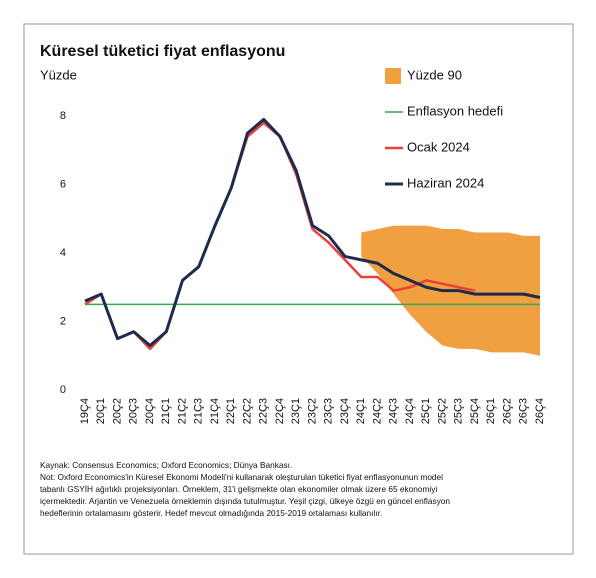 The height and width of the screenshot is (578, 596). What do you see at coordinates (117, 411) in the screenshot?
I see `x-tick-label: 20Ç2` at bounding box center [117, 411].